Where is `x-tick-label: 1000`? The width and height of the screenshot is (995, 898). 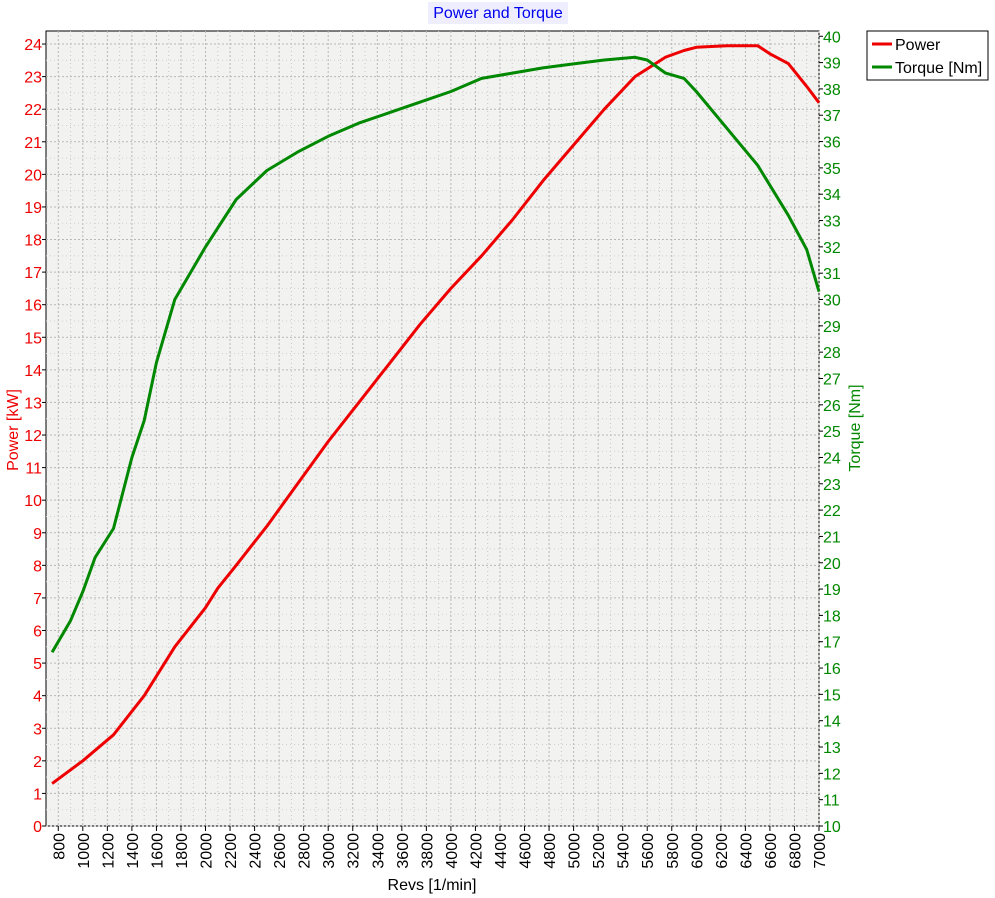 x-tick-label: 1000 is located at coordinates (84, 851).